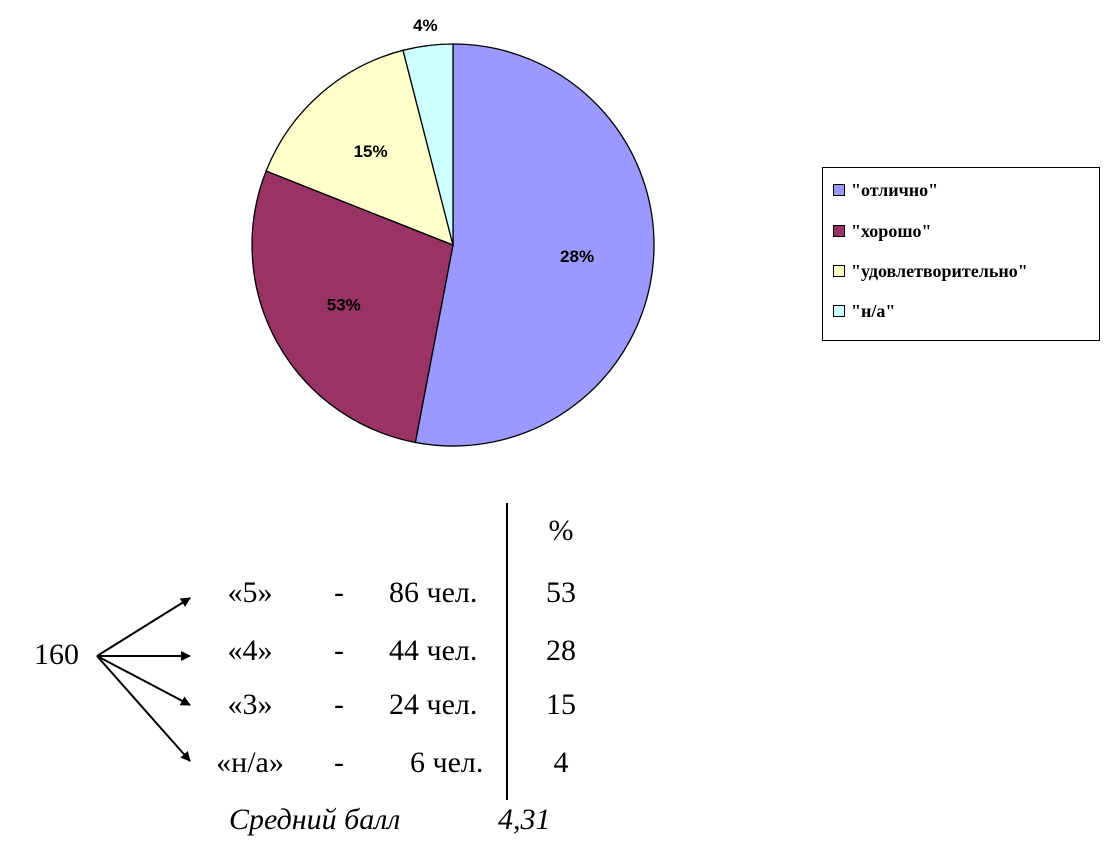  What do you see at coordinates (371, 151) in the screenshot?
I see `pie-slice-satisfactory-label: 15%` at bounding box center [371, 151].